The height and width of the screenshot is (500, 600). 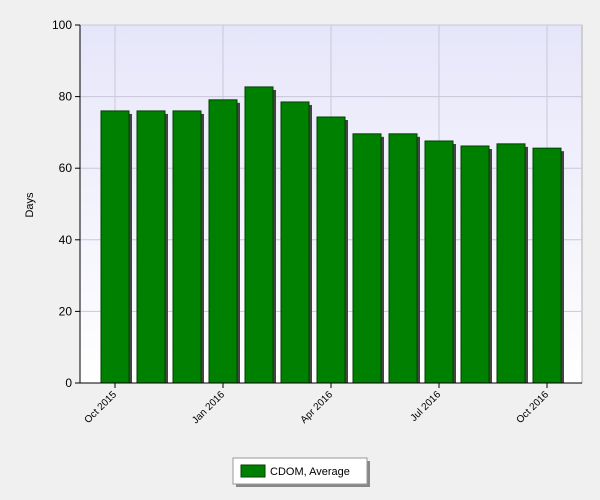 I want to click on y-tick-label: 0, so click(x=68, y=383).